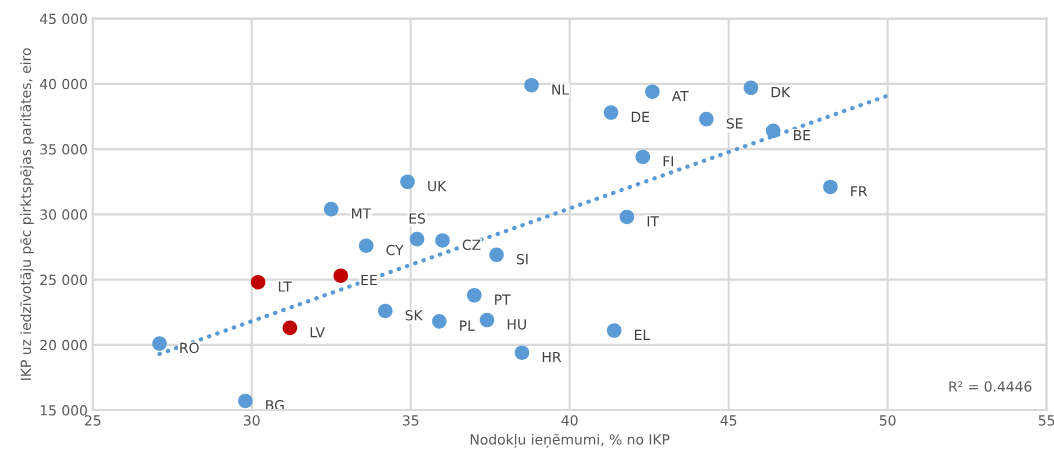 This screenshot has width=1054, height=466. I want to click on annotation: SK, so click(414, 315).